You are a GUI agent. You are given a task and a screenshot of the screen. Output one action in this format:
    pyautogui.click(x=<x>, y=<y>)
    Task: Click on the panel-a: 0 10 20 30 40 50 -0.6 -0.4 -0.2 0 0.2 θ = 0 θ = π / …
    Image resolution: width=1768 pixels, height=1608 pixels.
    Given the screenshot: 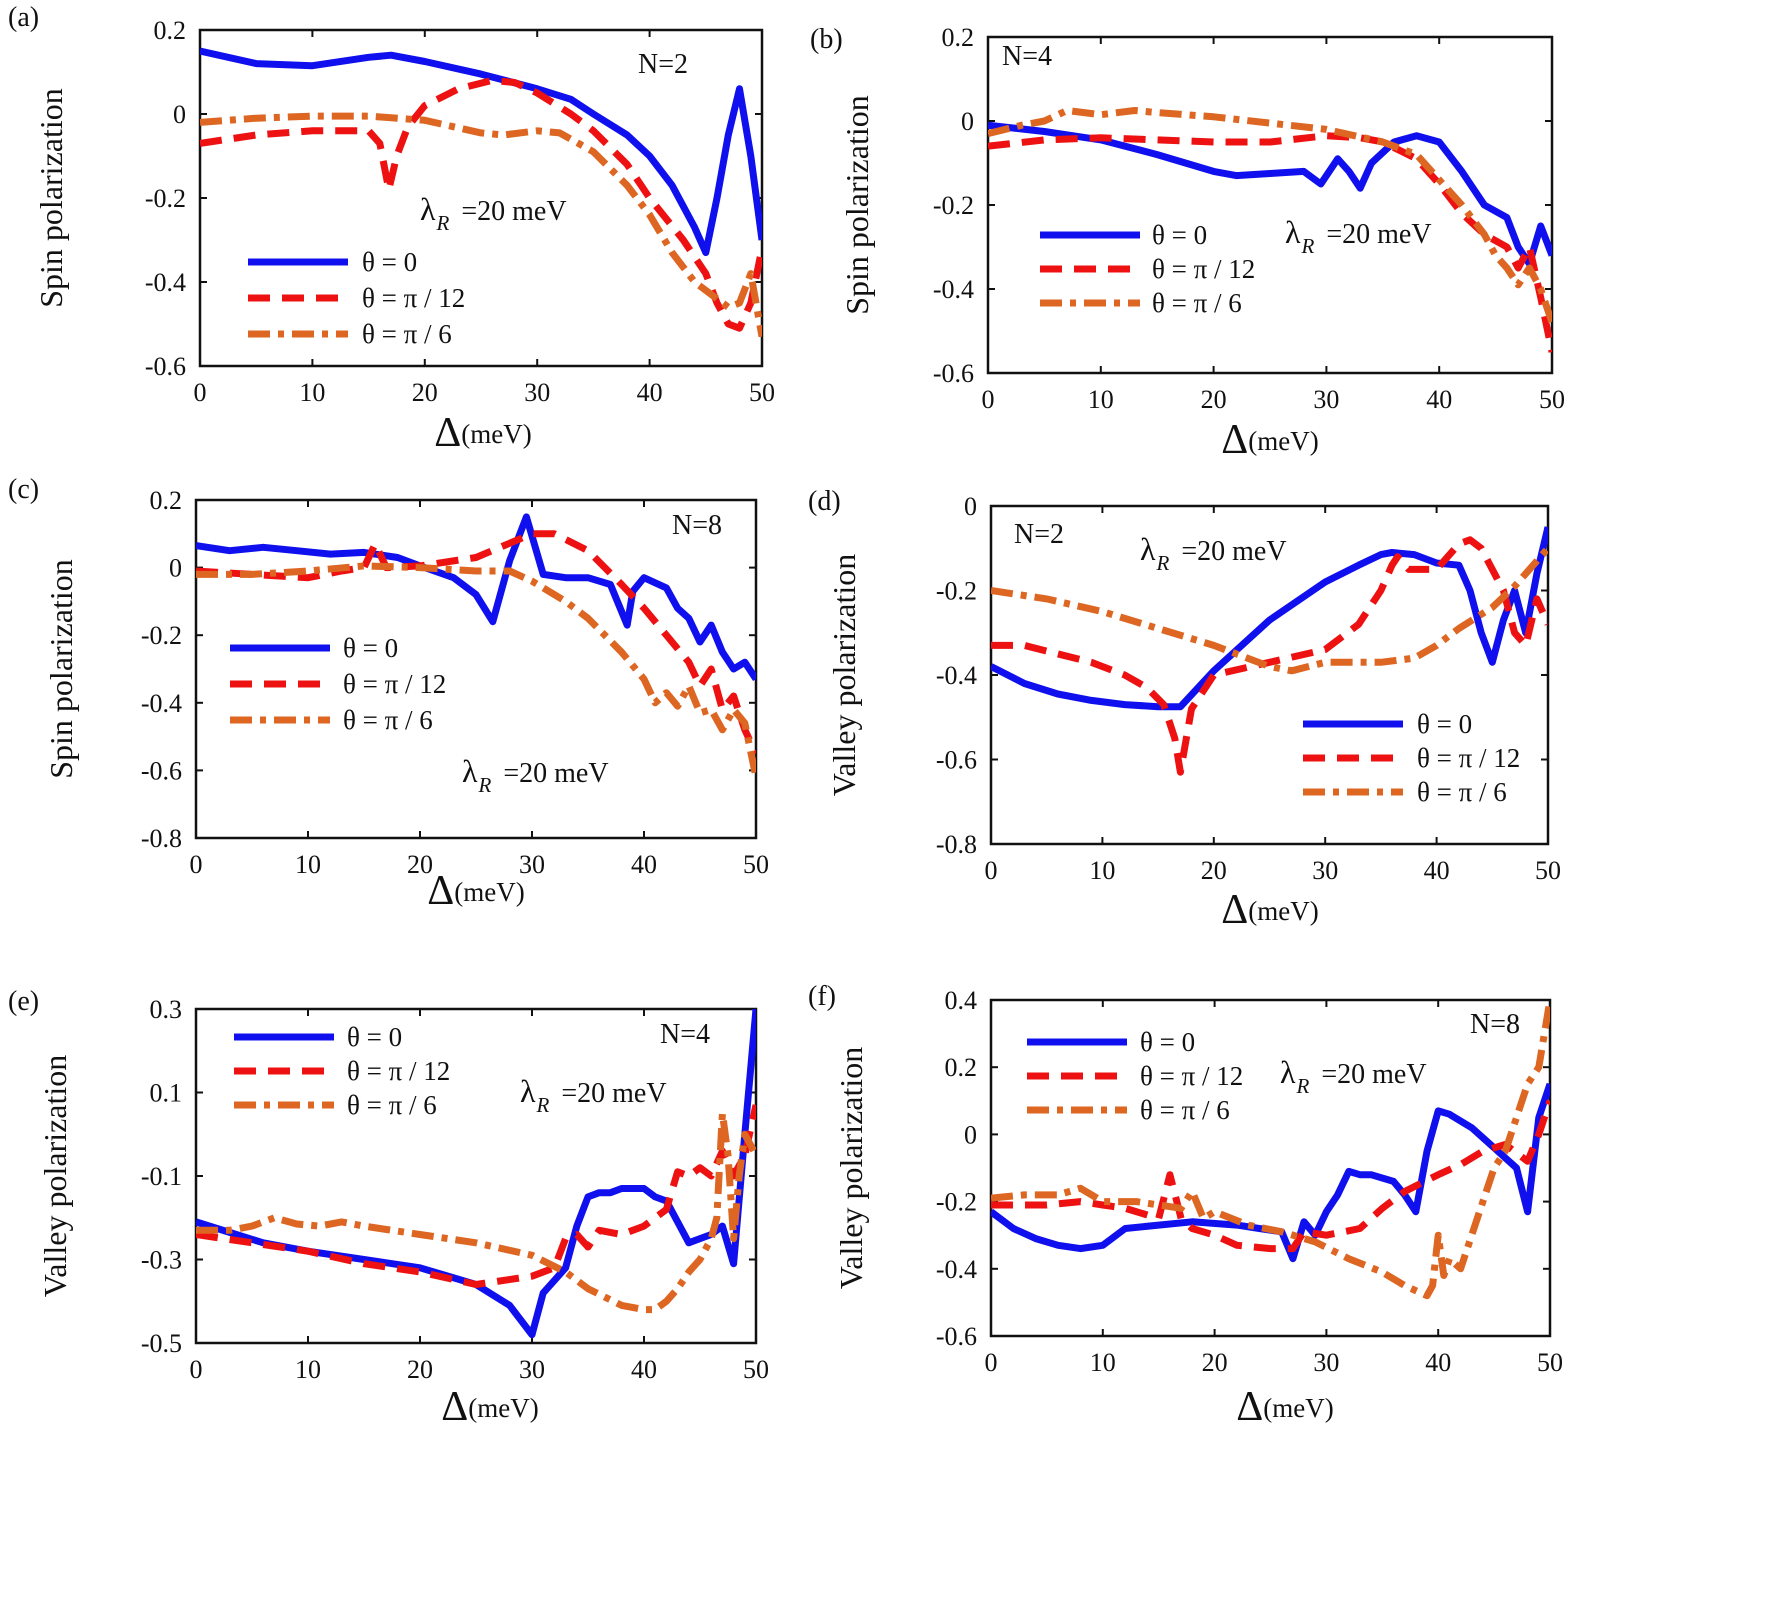 What is the action you would take?
    pyautogui.click(x=391, y=229)
    